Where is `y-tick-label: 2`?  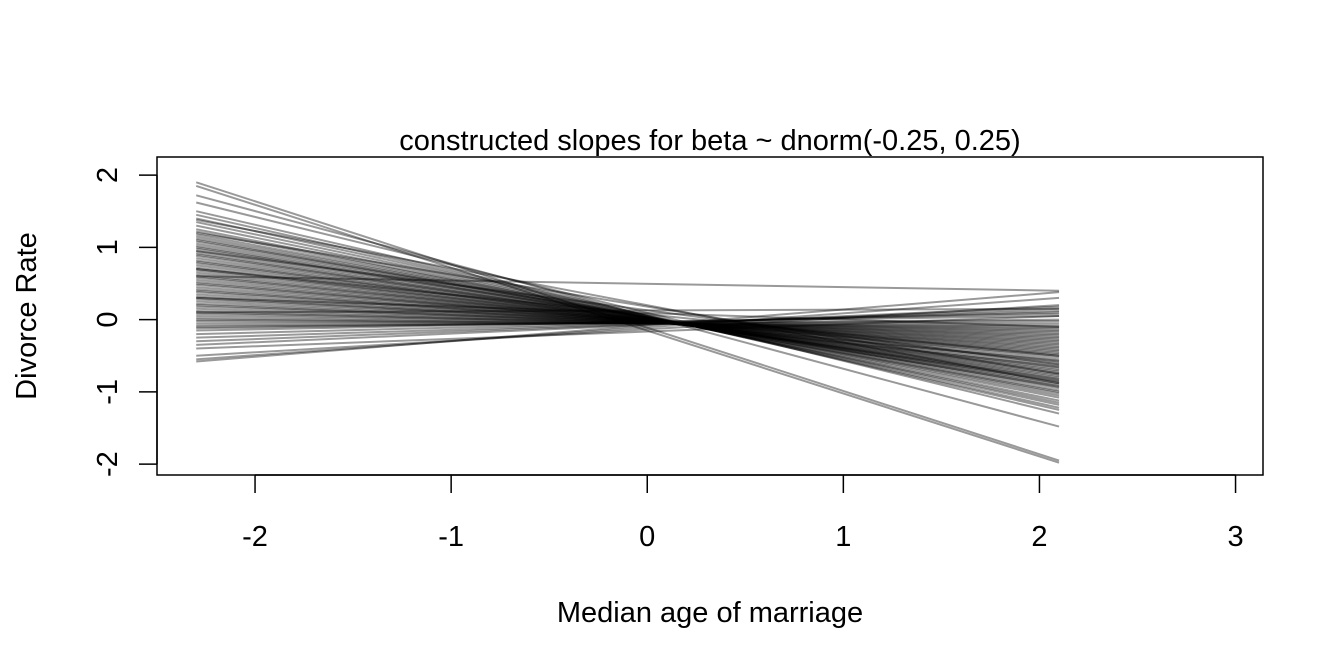
y-tick-label: 2 is located at coordinates (108, 175).